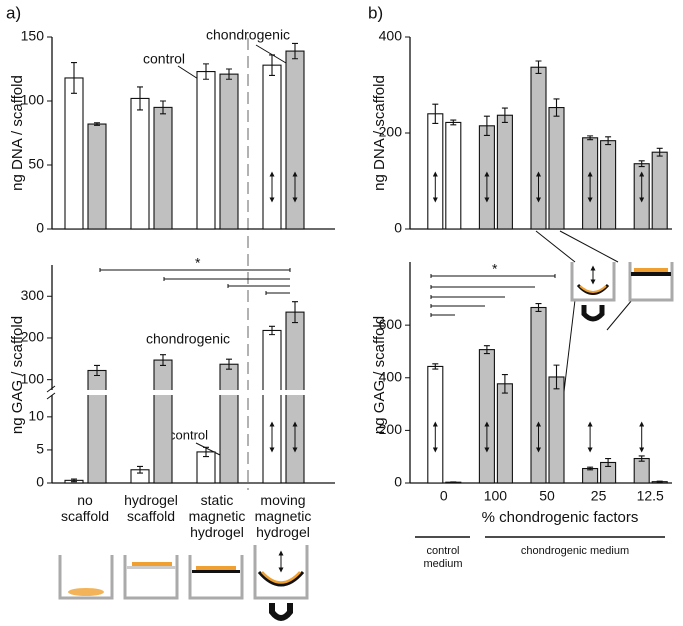 This screenshot has width=683, height=626. What do you see at coordinates (283, 516) in the screenshot?
I see `x-tick-label: moving magnetic hydrogel` at bounding box center [283, 516].